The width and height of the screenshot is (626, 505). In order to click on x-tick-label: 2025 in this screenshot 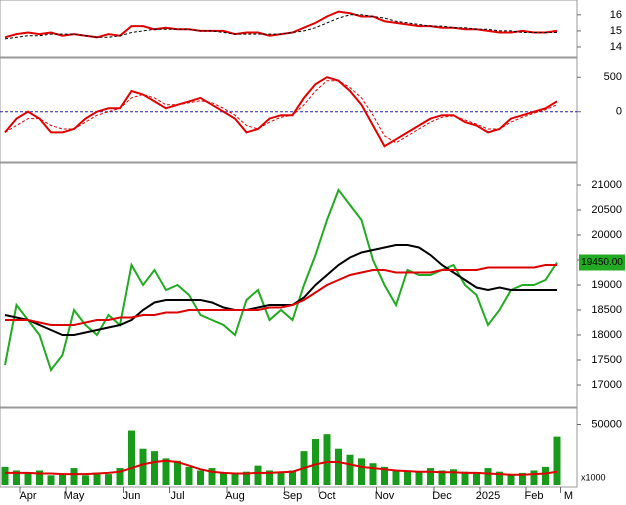, I will do `click(488, 496)`.